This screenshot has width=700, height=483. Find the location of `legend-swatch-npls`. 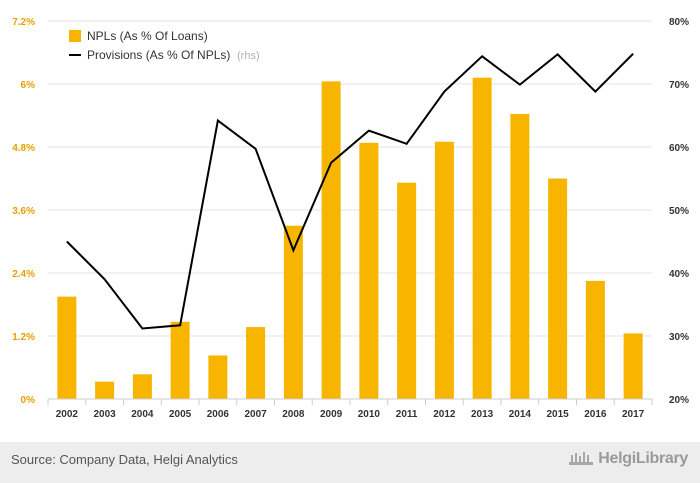

legend-swatch-npls is located at coordinates (75, 36).